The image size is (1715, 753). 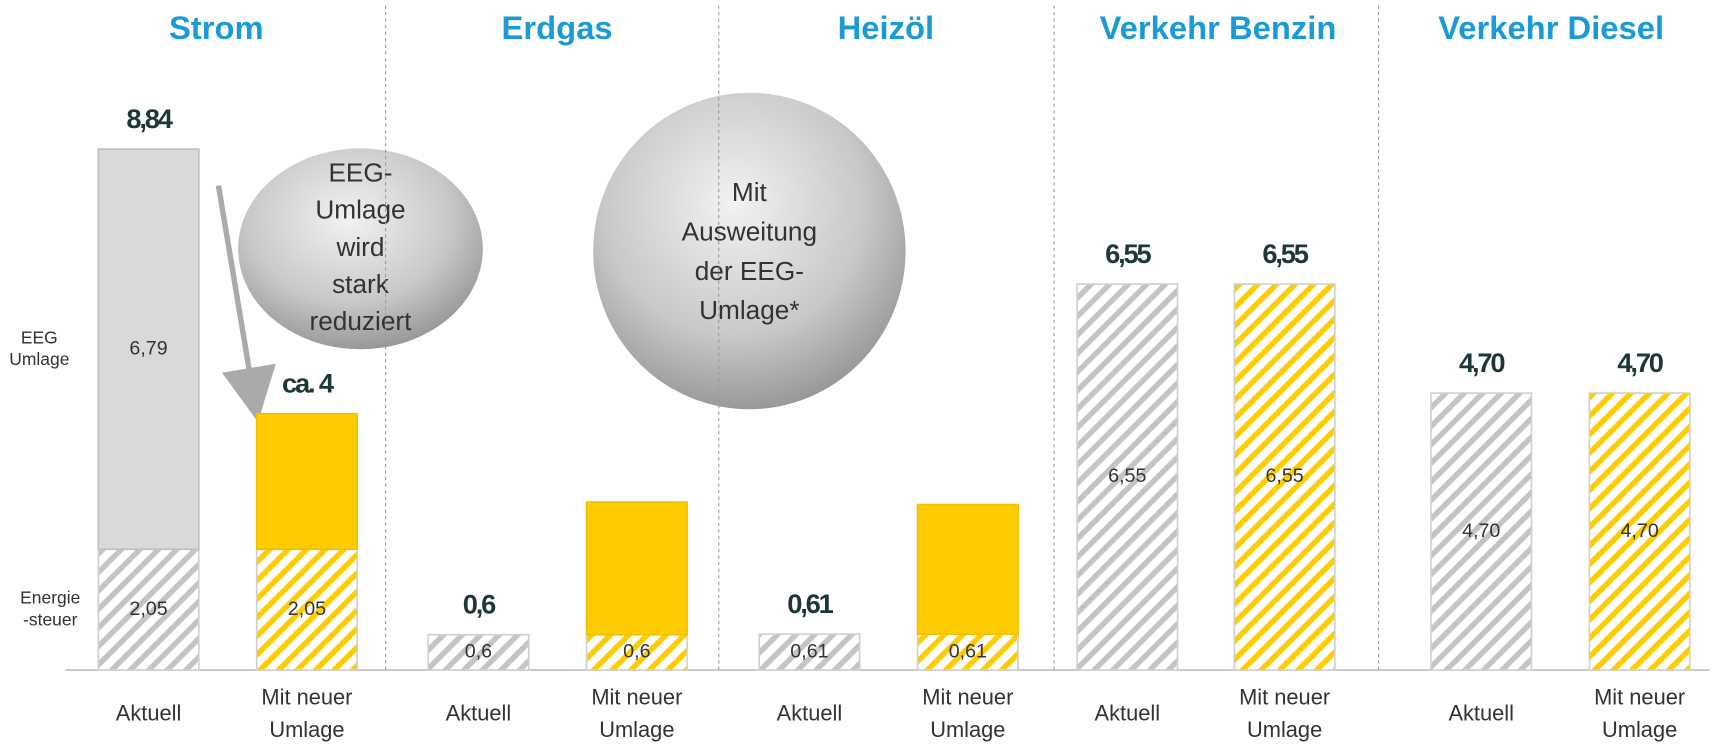 I want to click on total-label: 0,6, so click(x=479, y=604).